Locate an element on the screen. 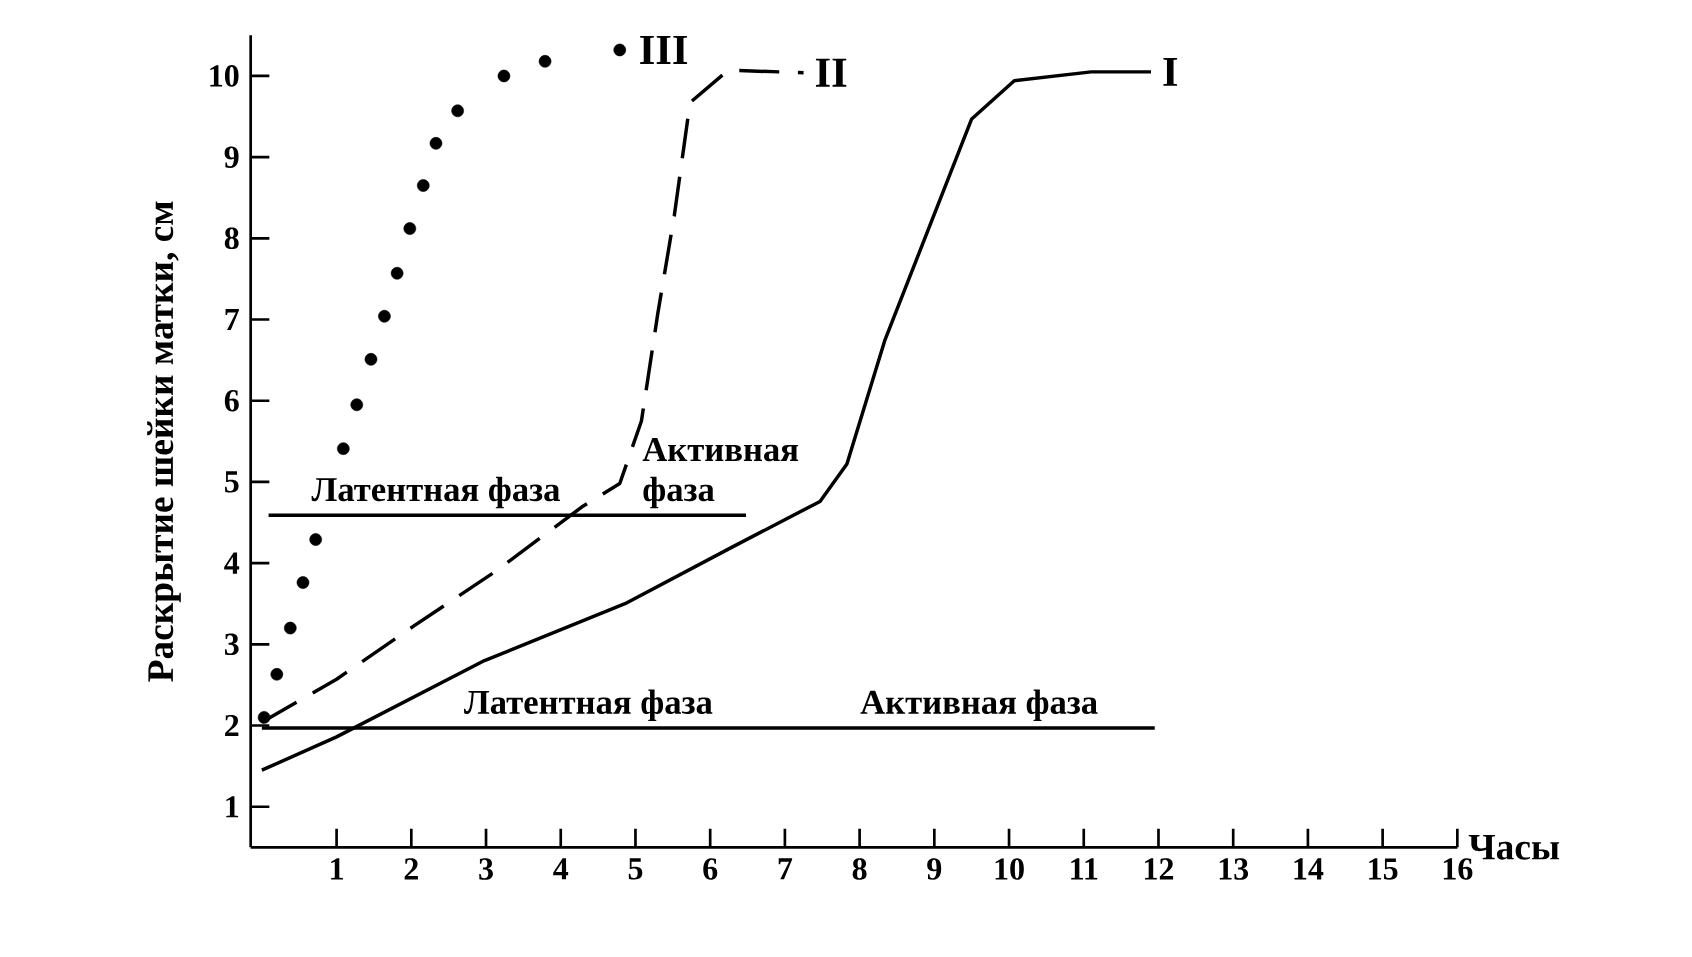 This screenshot has width=1692, height=957. x-tick-label: 14 is located at coordinates (1309, 869).